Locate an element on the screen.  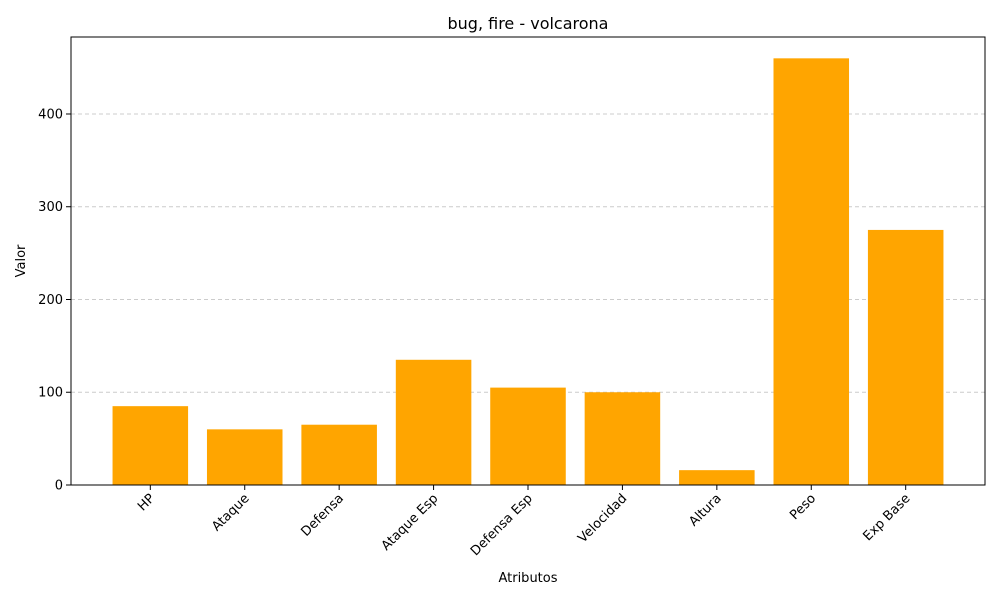
y-tick-label: 100 is located at coordinates (50, 393).